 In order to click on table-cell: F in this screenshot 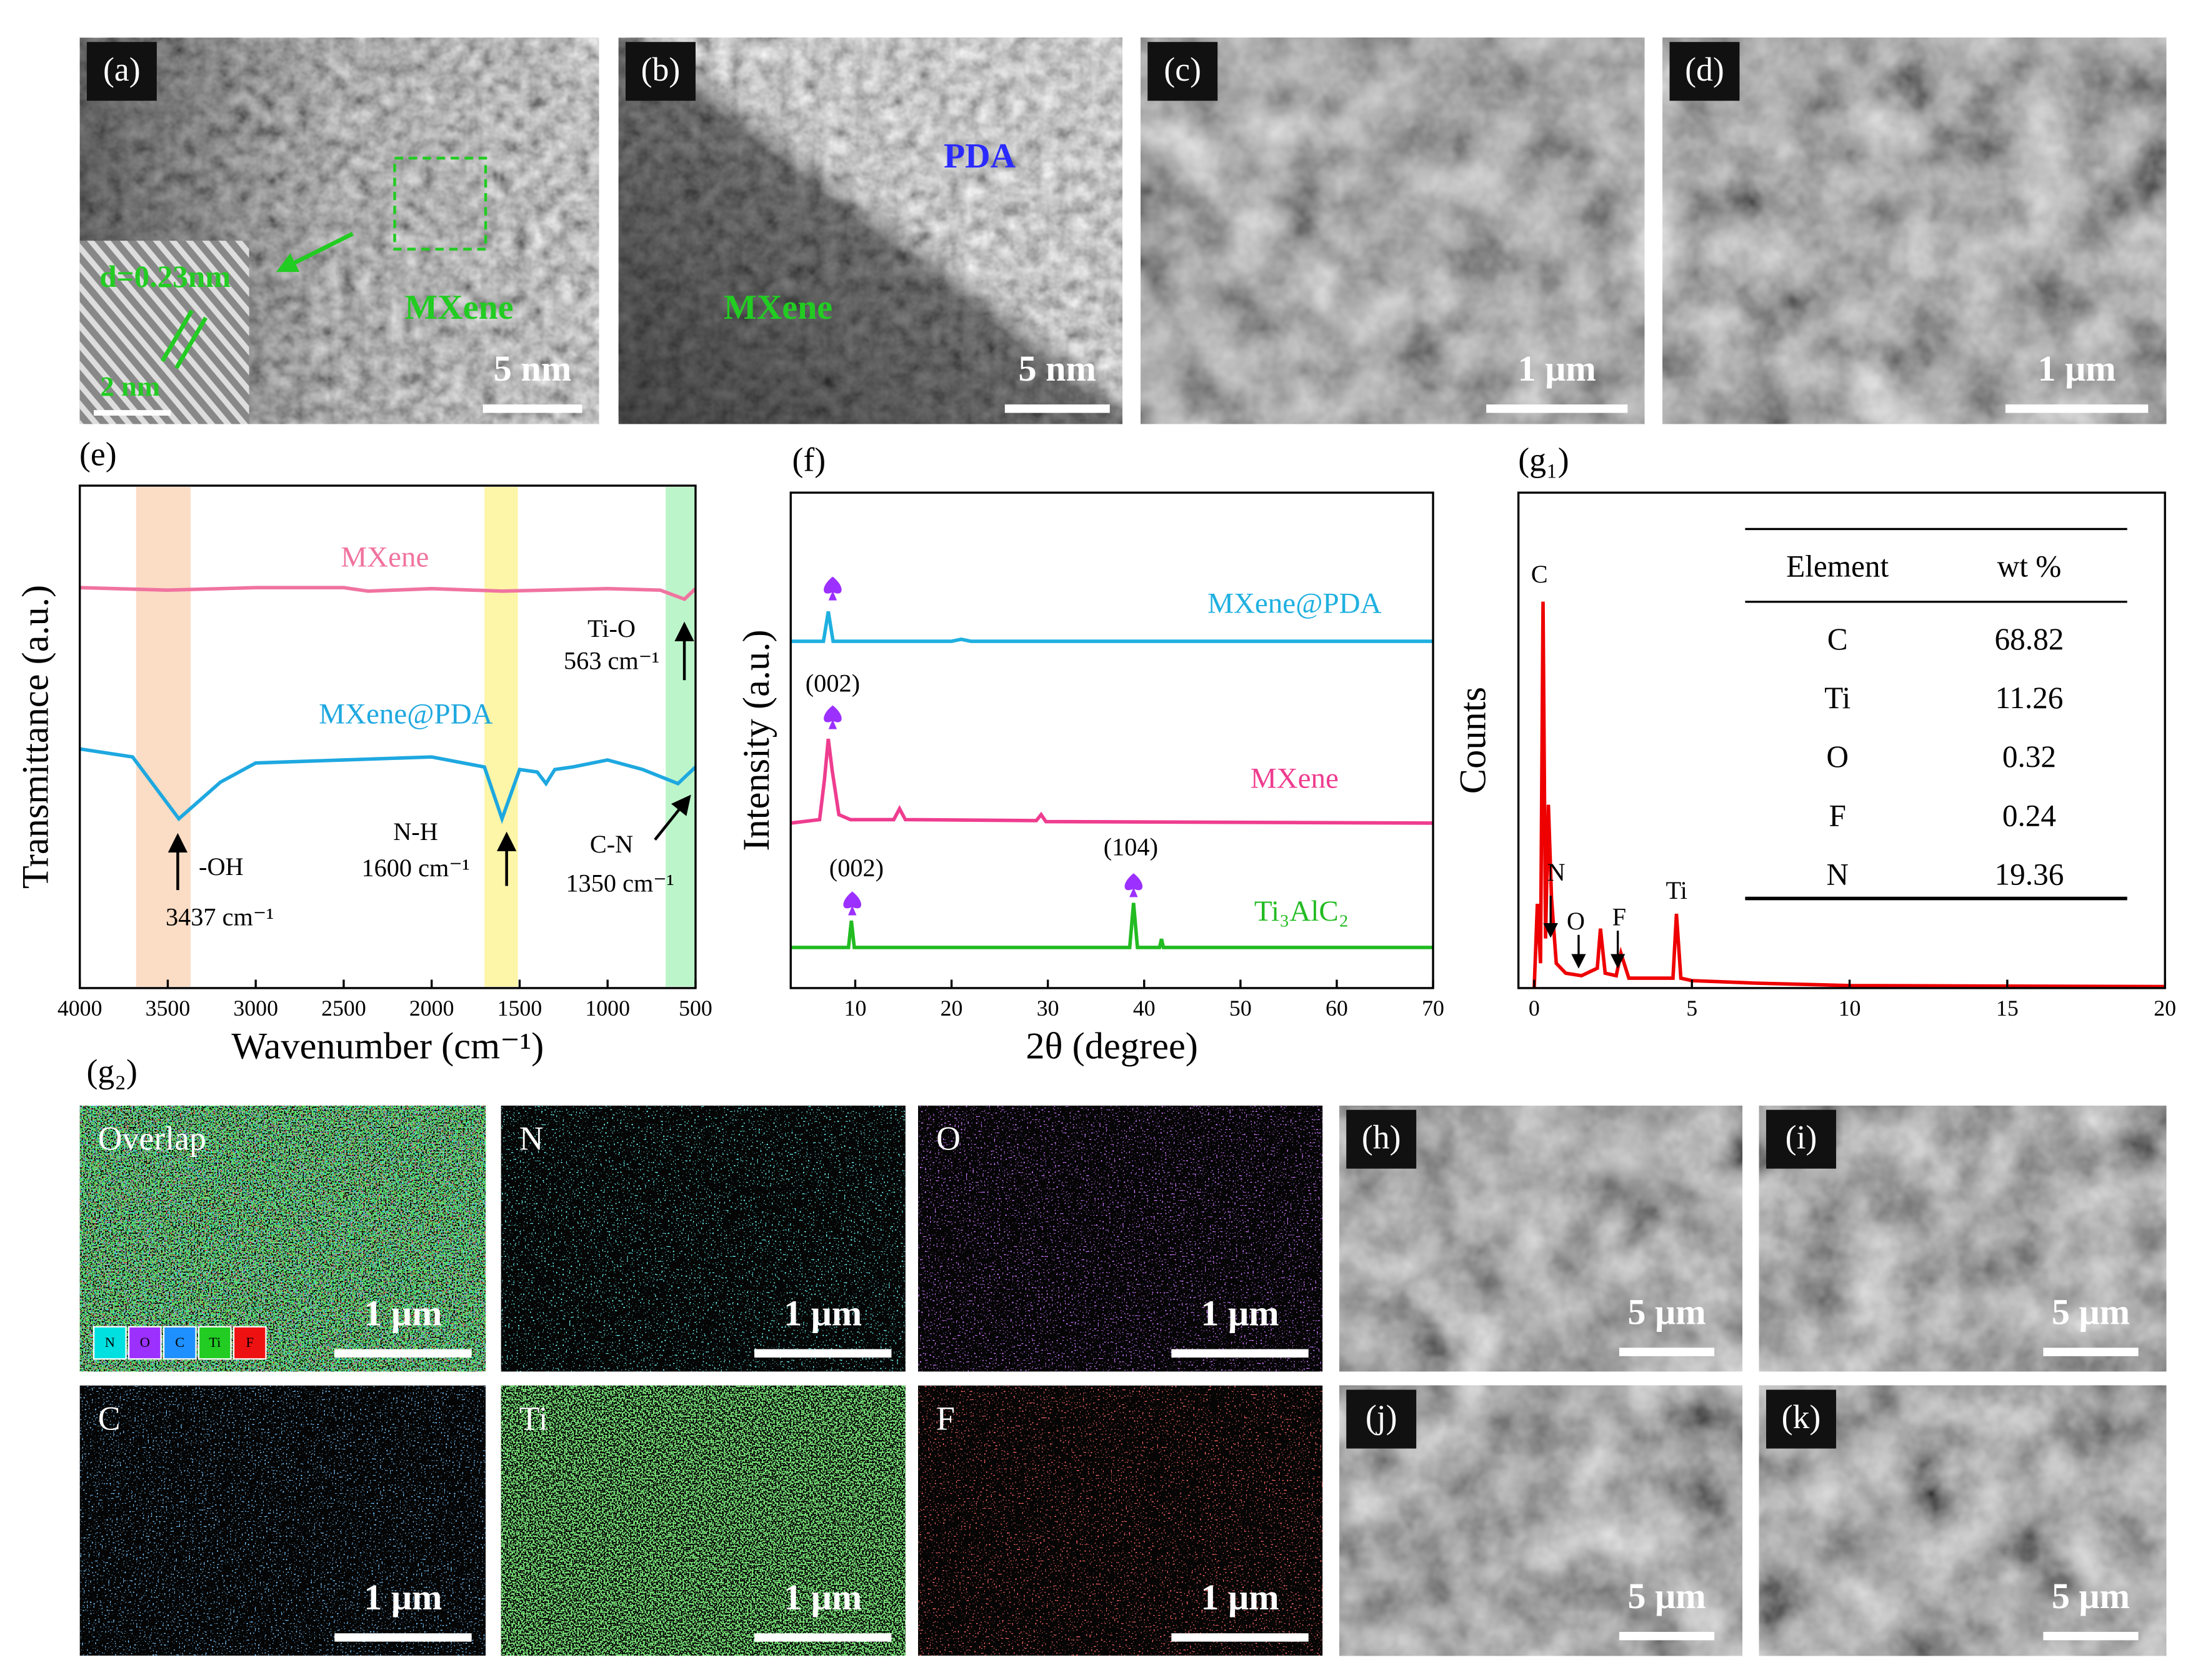, I will do `click(1838, 815)`.